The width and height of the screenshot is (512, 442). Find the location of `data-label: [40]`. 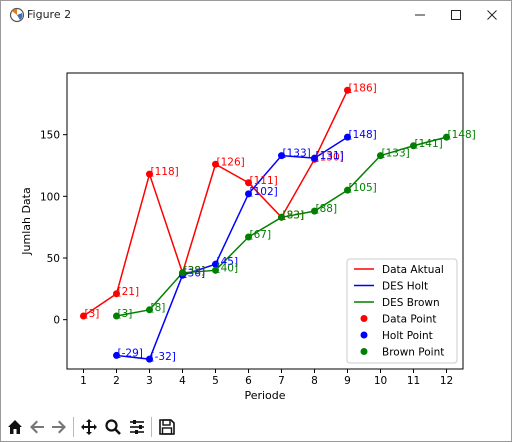

data-label: [40] is located at coordinates (228, 268).